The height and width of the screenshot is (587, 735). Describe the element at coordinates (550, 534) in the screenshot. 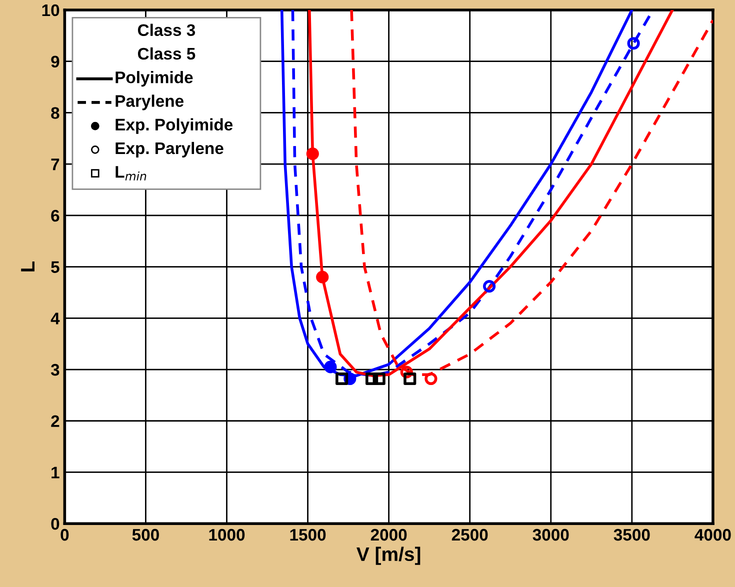

I see `x-tick-label: 3000` at that location.